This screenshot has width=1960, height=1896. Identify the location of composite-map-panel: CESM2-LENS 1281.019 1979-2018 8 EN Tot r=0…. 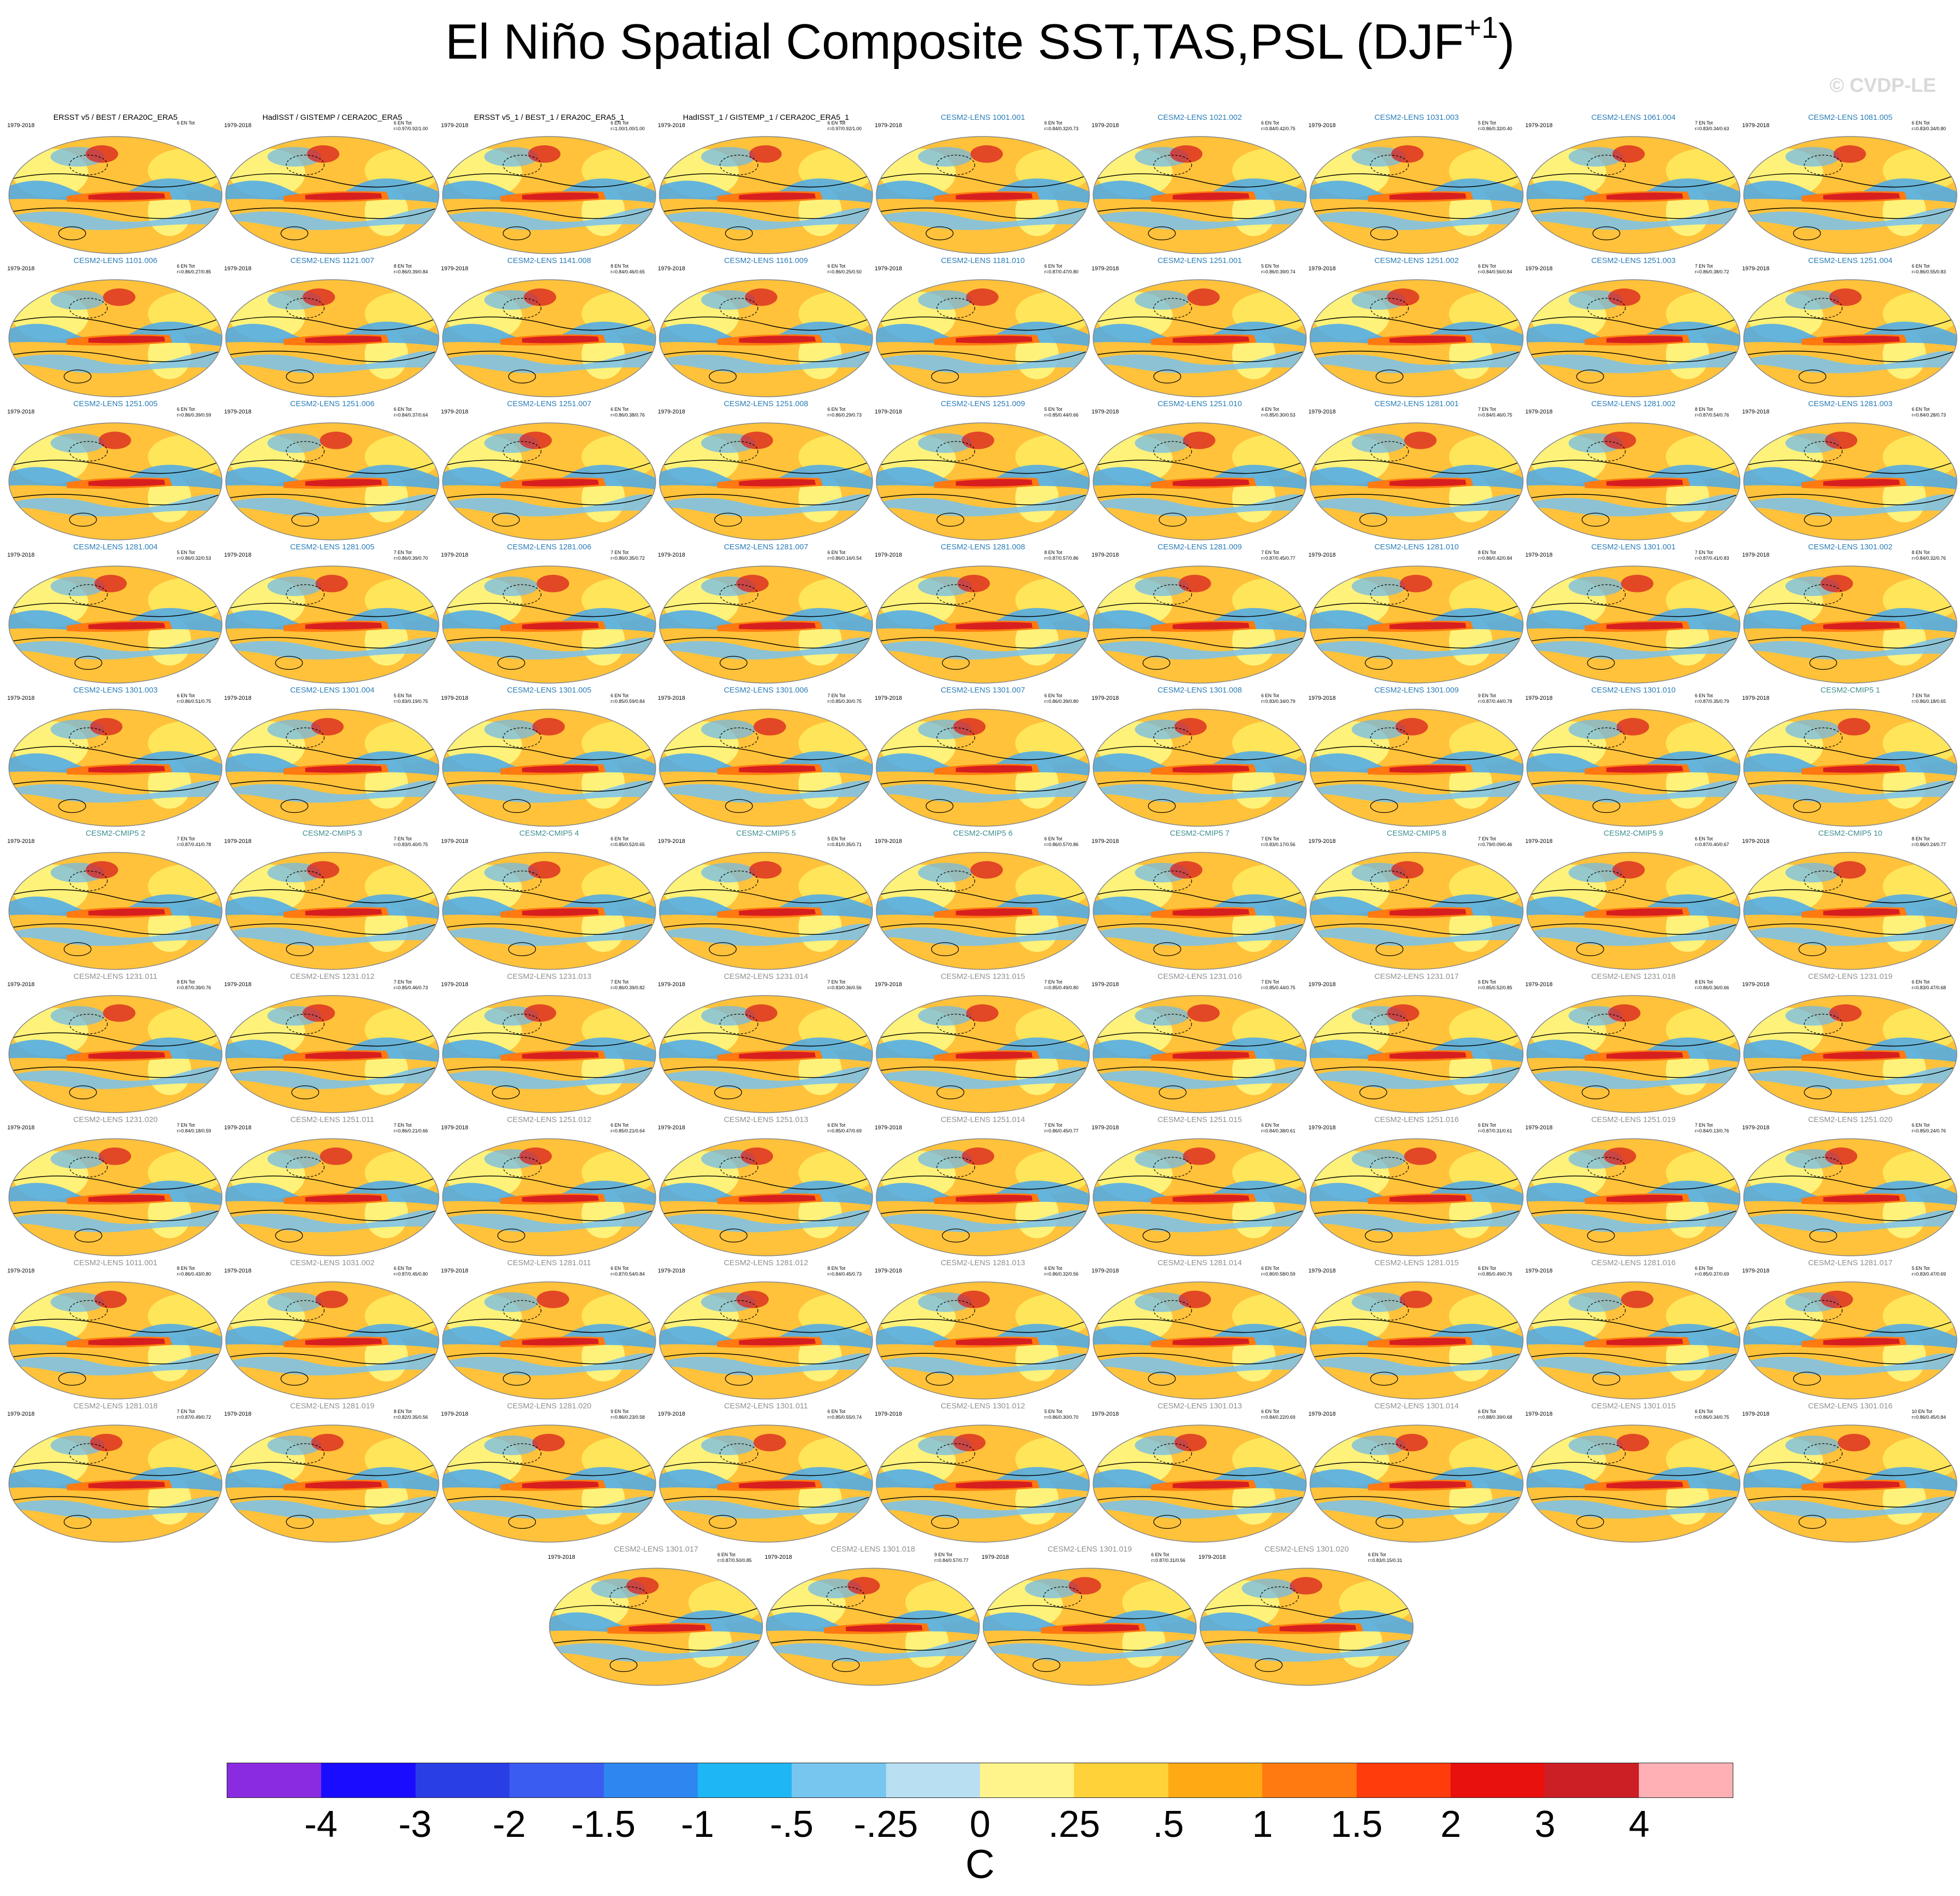
(332, 1473).